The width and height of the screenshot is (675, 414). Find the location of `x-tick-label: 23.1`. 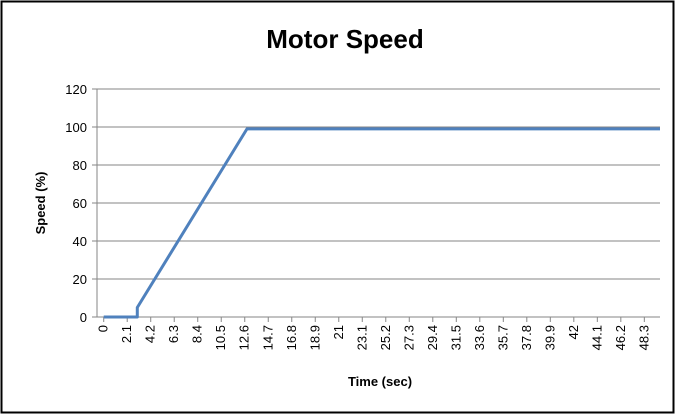

x-tick-label: 23.1 is located at coordinates (361, 337).